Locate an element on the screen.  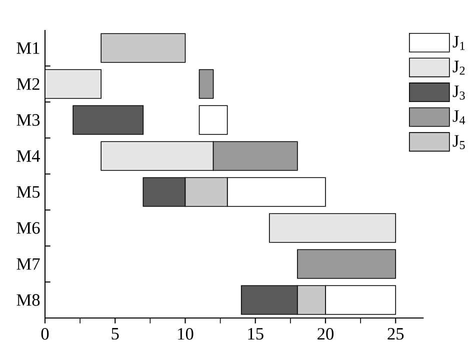
legend-label: J$_{5}$ is located at coordinates (458, 142).